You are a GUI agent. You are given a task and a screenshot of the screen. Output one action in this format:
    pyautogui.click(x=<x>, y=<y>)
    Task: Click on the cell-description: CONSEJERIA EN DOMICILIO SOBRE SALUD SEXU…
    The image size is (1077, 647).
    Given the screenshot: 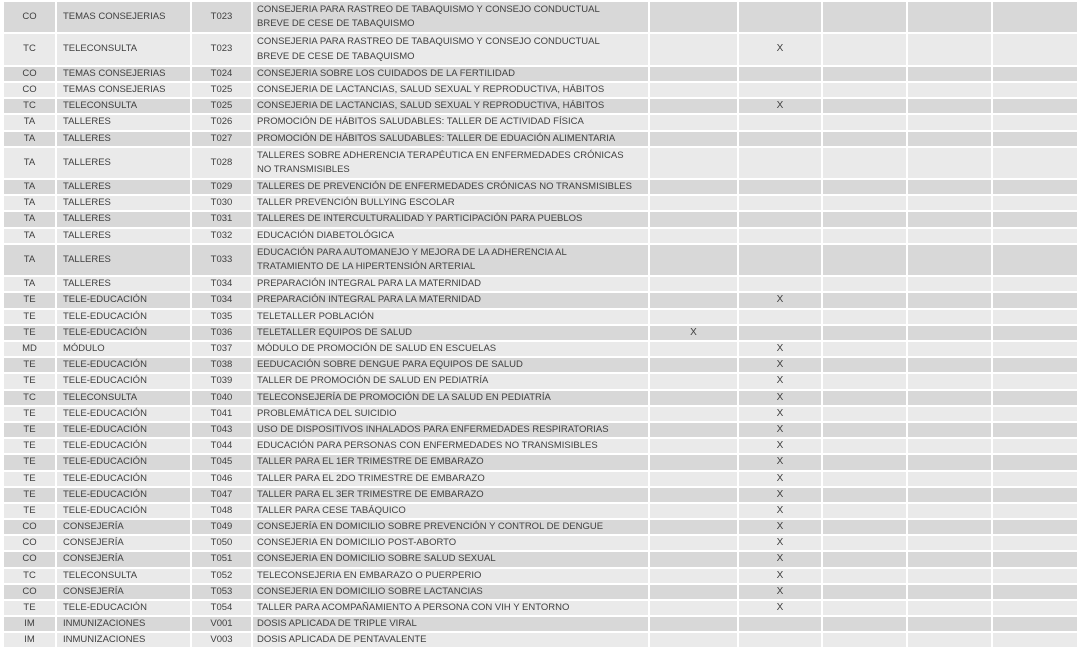 What is the action you would take?
    pyautogui.click(x=450, y=559)
    